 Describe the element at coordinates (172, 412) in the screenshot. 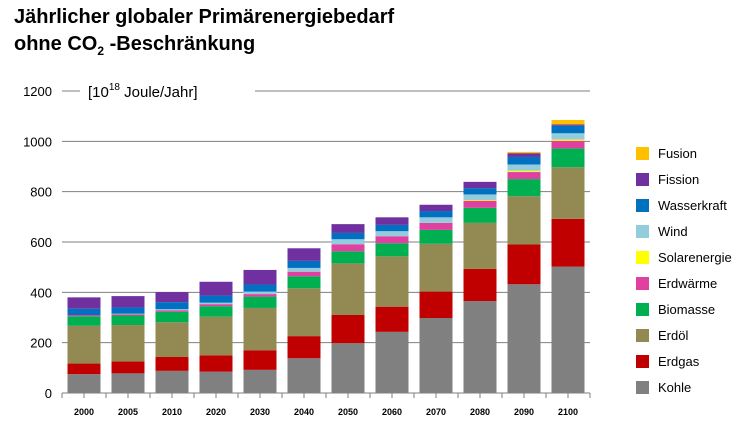

I see `x-tick-label: 2010` at that location.